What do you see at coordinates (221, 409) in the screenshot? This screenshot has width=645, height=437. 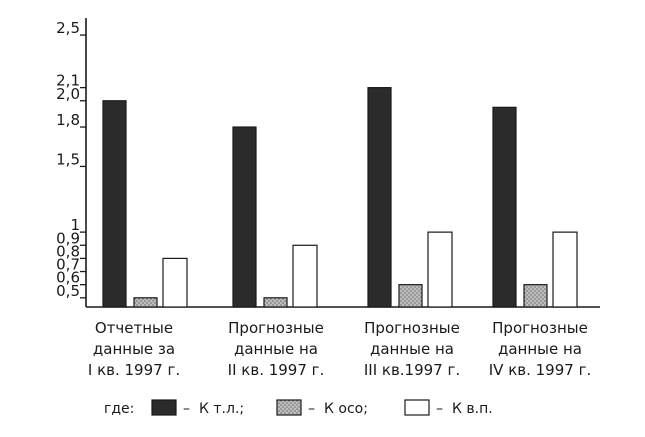 I see `legend-label-1: К т.л.;` at bounding box center [221, 409].